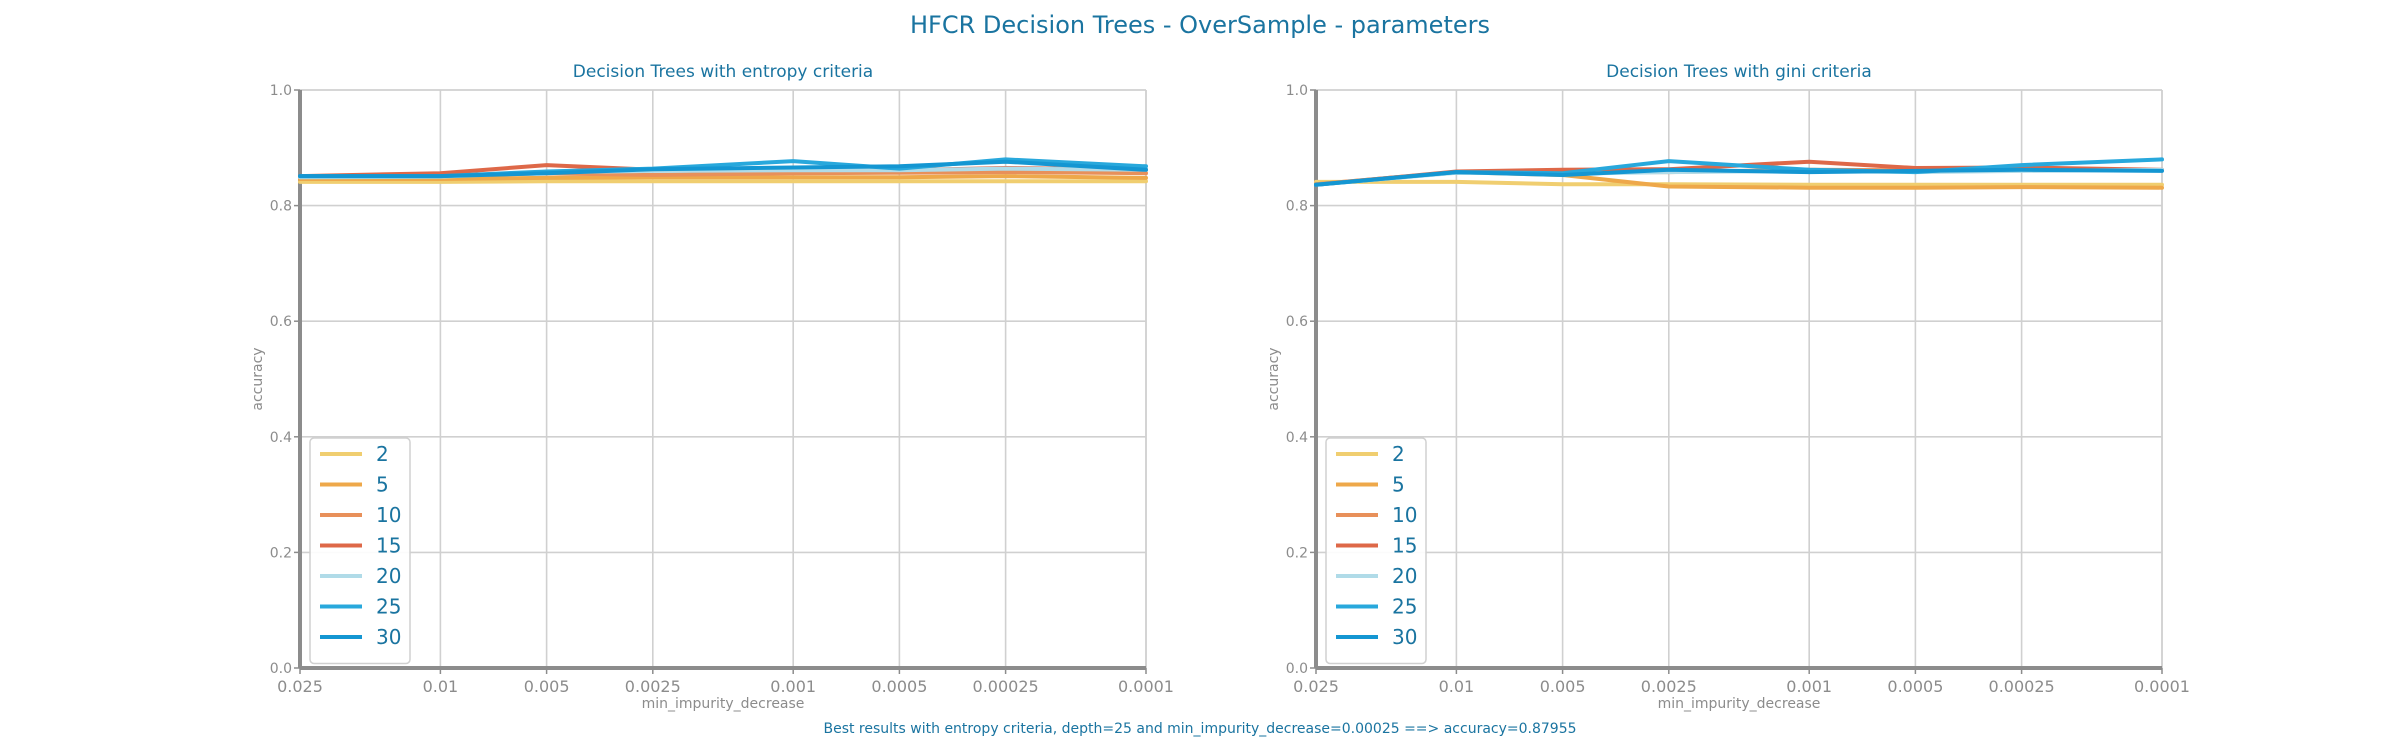  What do you see at coordinates (1739, 72) in the screenshot?
I see `chart-title: Decision Trees with gini criteria` at bounding box center [1739, 72].